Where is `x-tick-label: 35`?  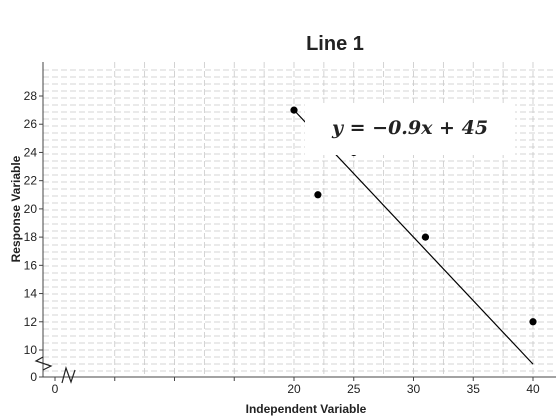
x-tick-label: 35 is located at coordinates (474, 389).